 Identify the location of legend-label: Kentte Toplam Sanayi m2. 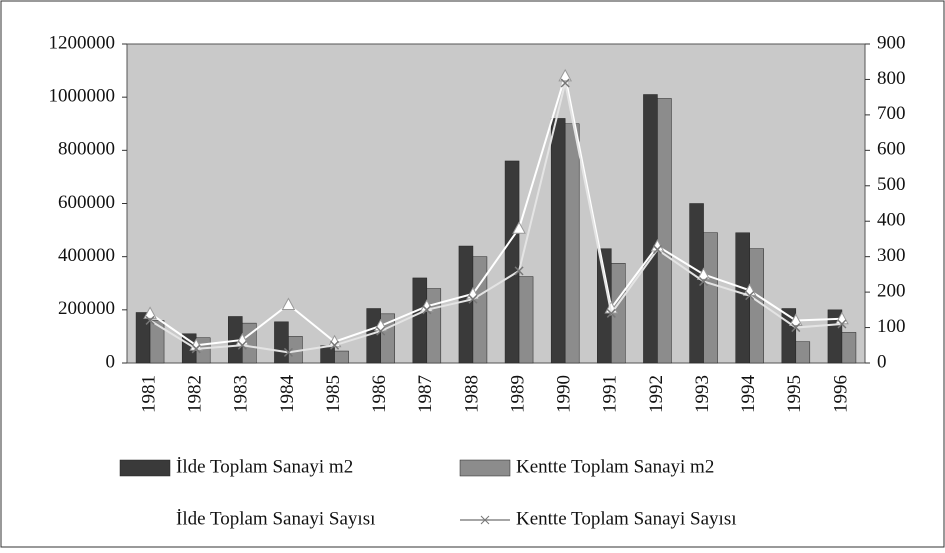
(615, 466).